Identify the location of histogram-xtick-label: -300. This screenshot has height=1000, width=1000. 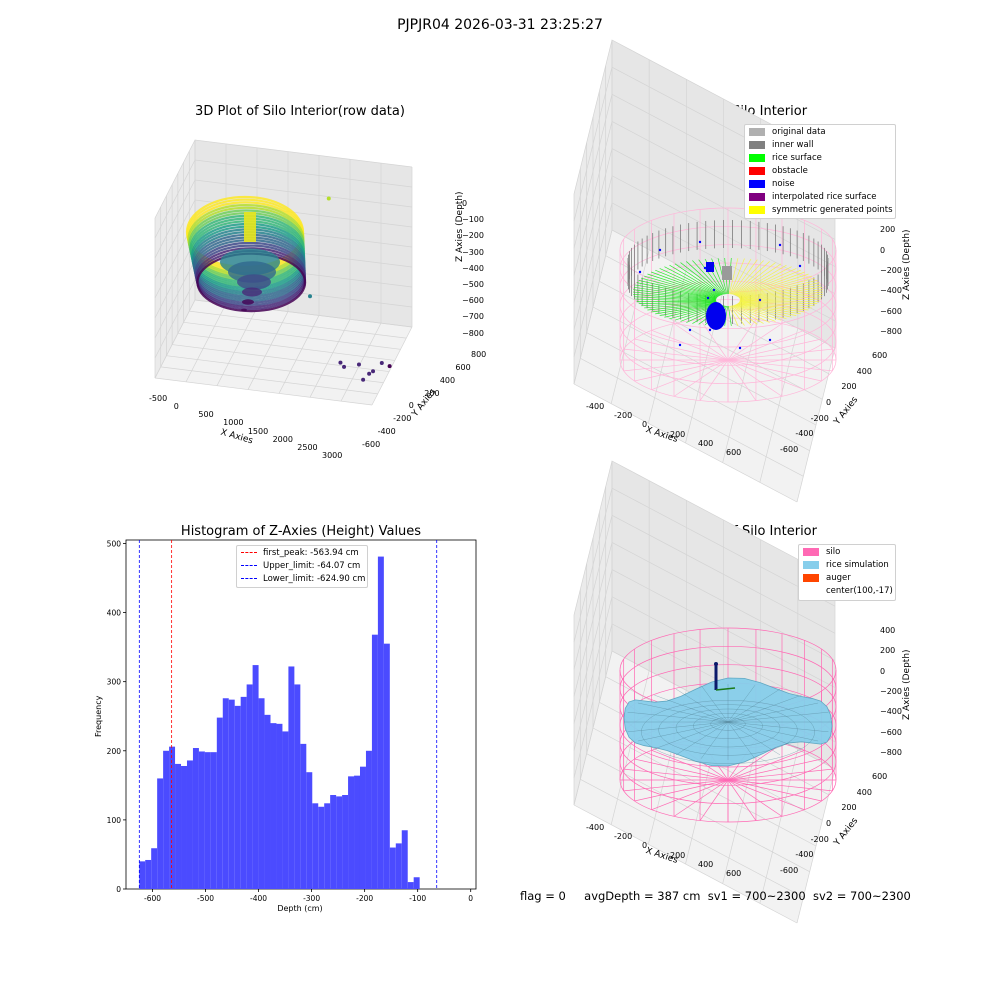
(311, 898).